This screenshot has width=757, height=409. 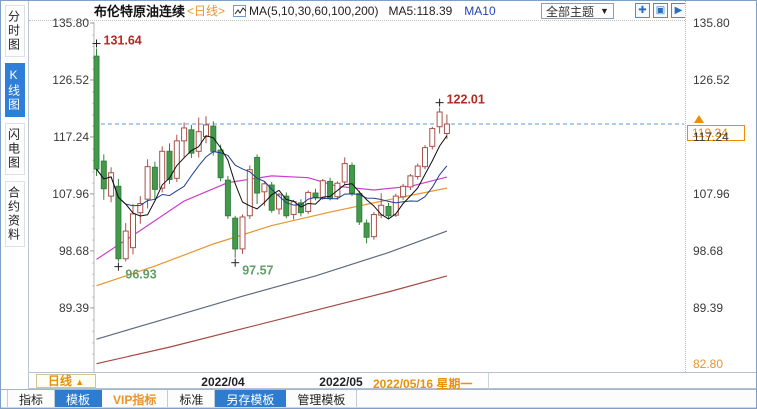 What do you see at coordinates (466, 100) in the screenshot?
I see `price-annotation: 122.01` at bounding box center [466, 100].